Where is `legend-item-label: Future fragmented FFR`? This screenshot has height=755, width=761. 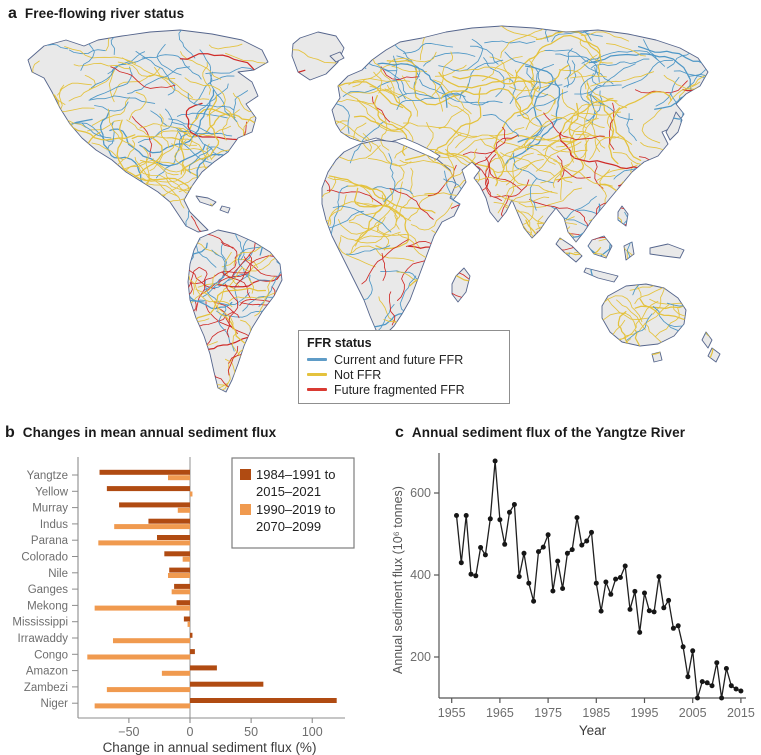 legend-item-label: Future fragmented FFR is located at coordinates (399, 389).